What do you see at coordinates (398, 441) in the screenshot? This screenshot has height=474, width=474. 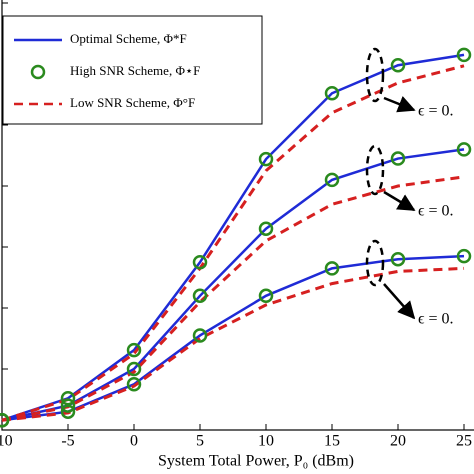 I see `x-tick-label: 20` at bounding box center [398, 441].